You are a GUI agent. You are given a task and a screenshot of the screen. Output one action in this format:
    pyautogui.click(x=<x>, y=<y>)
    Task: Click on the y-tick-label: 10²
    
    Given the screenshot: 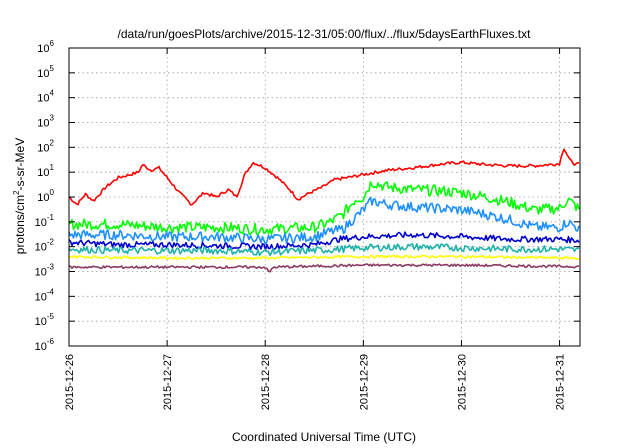 What is the action you would take?
    pyautogui.click(x=45, y=146)
    